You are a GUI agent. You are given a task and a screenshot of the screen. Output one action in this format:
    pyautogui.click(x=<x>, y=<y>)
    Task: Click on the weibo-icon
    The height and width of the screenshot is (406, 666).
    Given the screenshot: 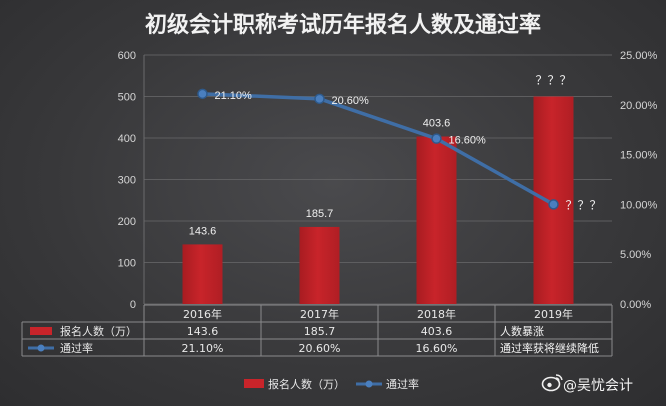 What is the action you would take?
    pyautogui.click(x=552, y=383)
    